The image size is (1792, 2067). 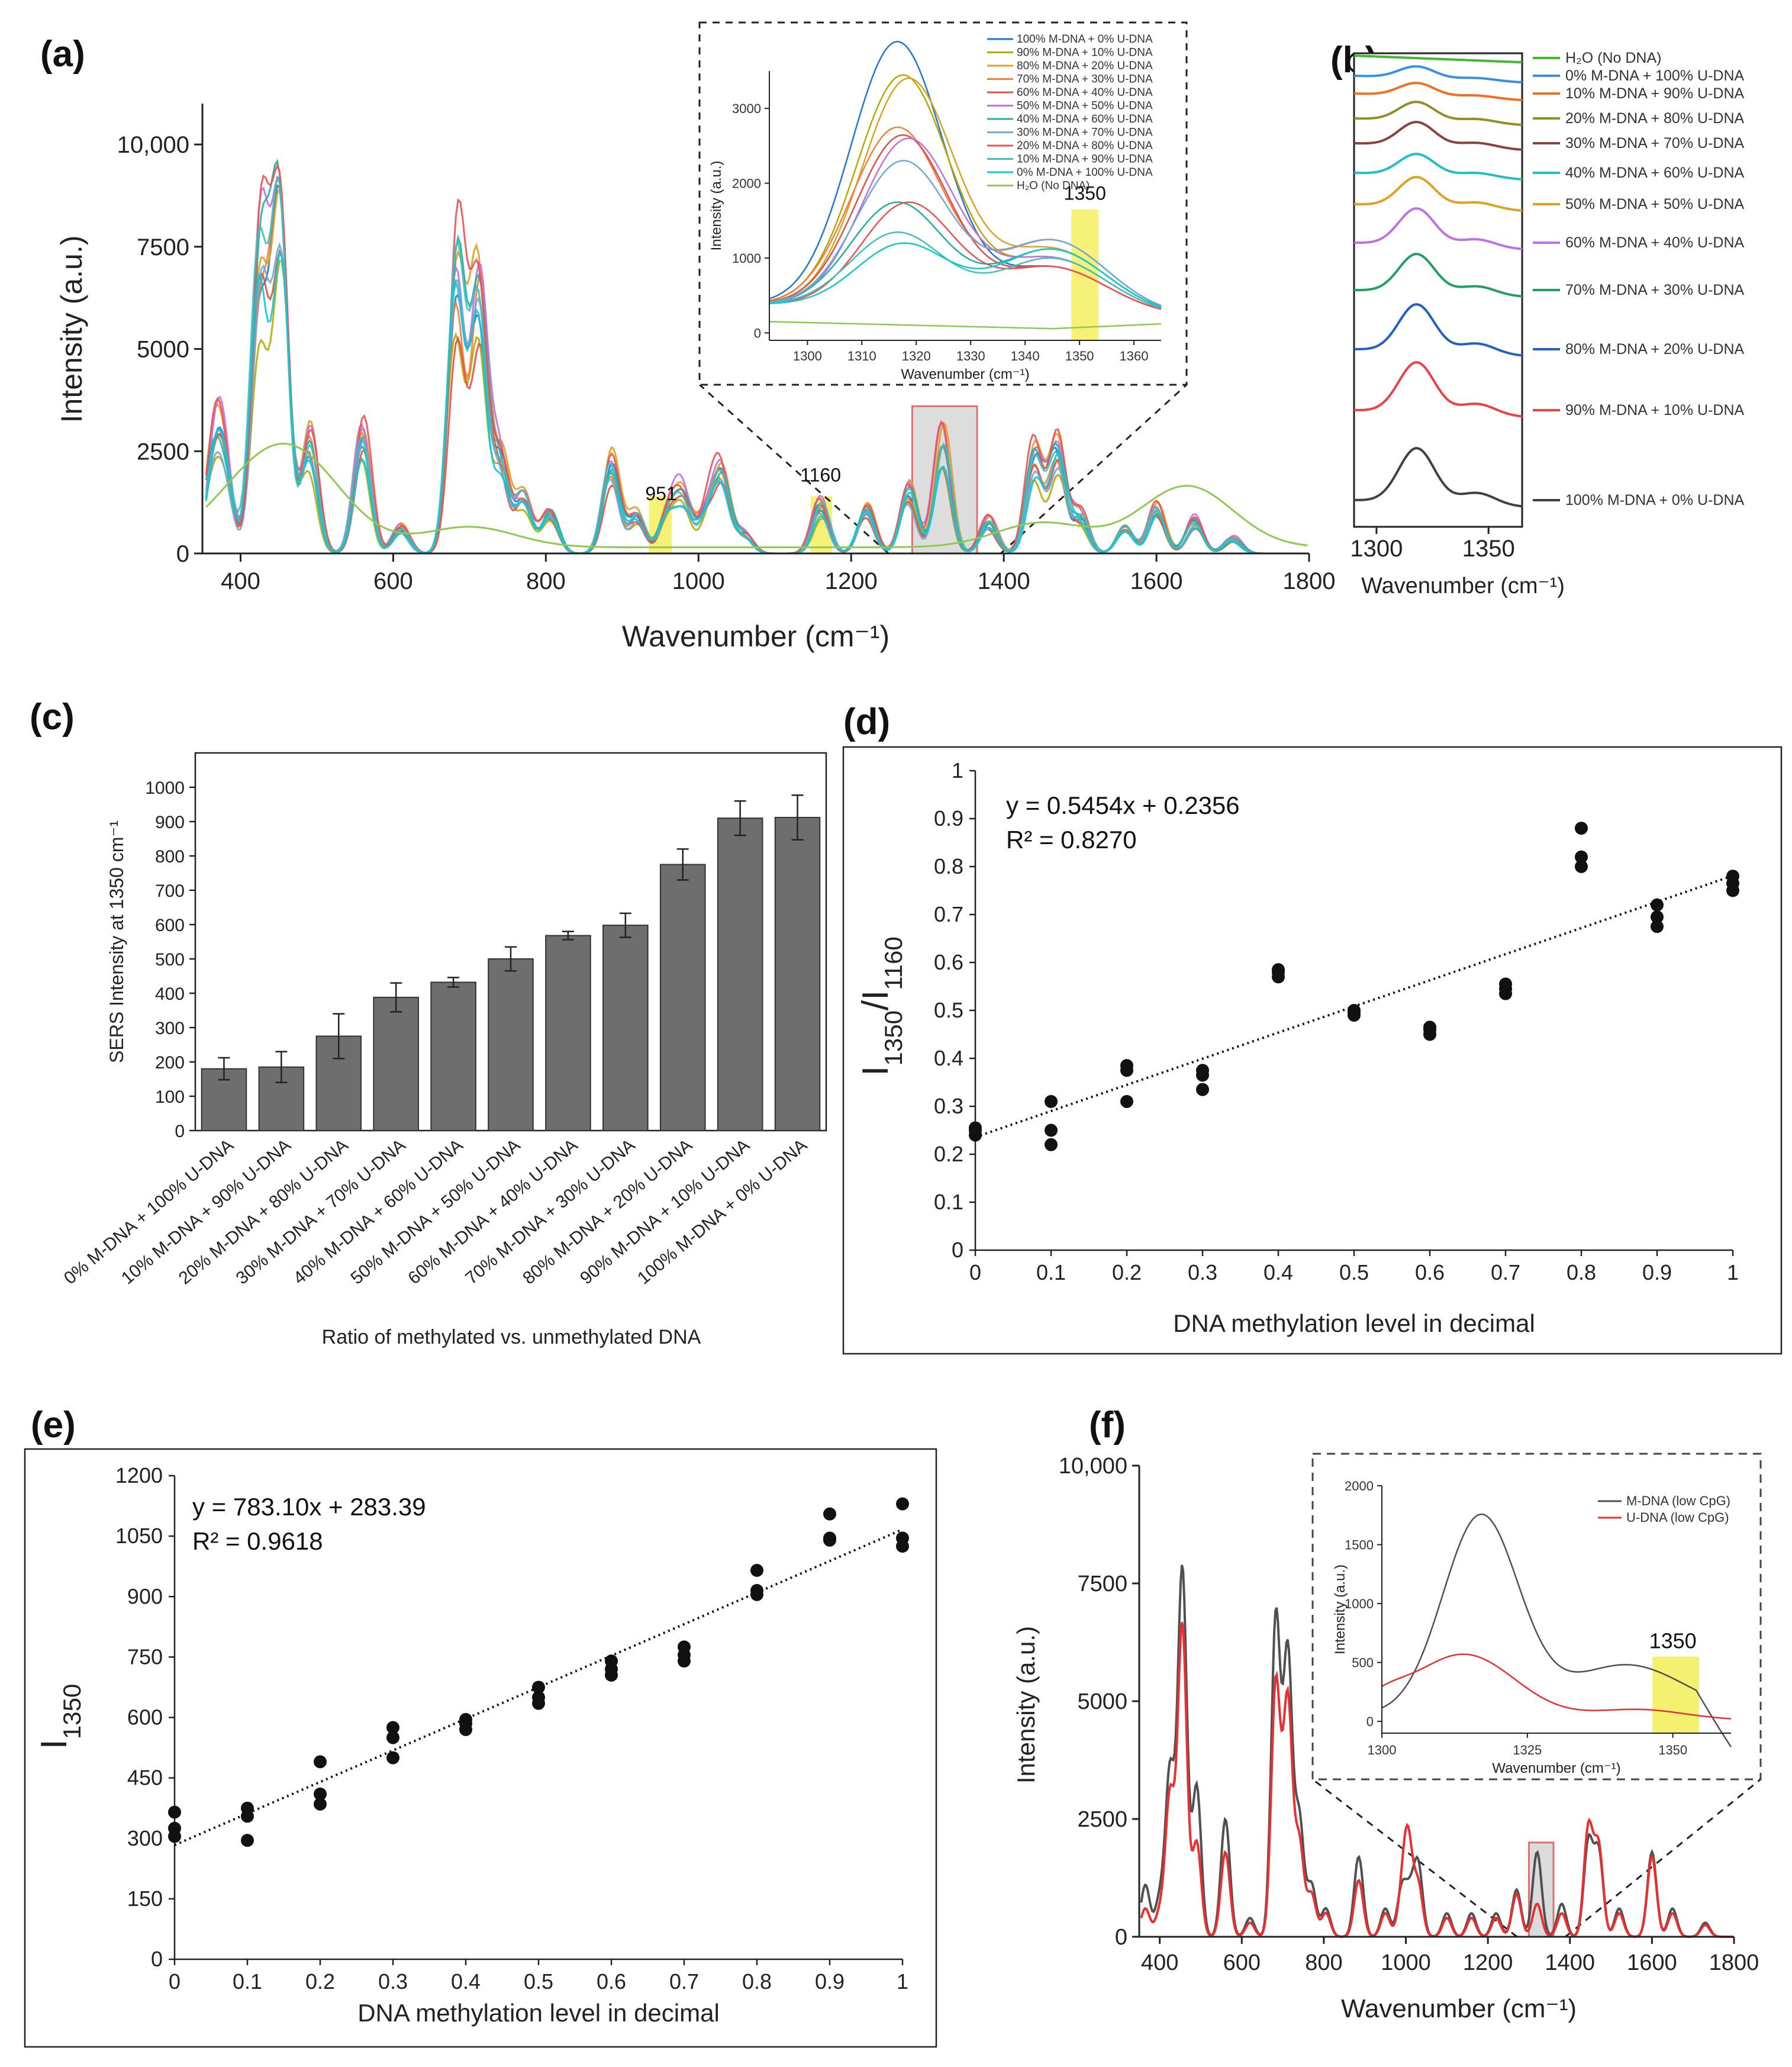 I want to click on legend-label-8: 60% M-DNA + 40% U-DNA, so click(x=1654, y=242).